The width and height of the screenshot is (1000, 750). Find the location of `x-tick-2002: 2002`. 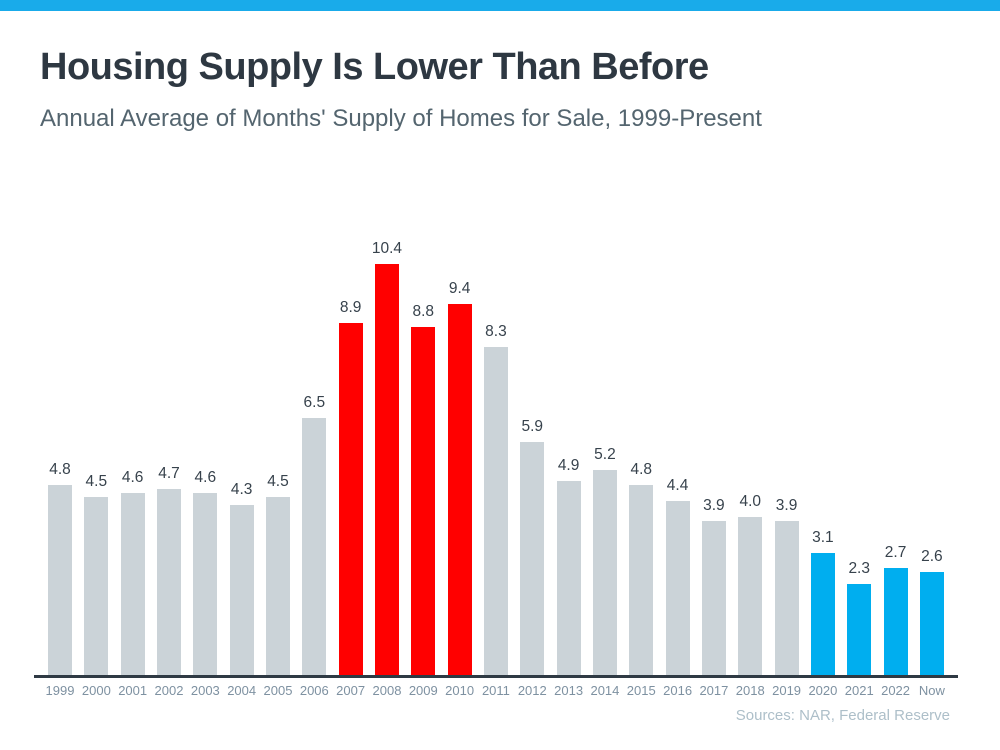

x-tick-2002: 2002 is located at coordinates (169, 690).